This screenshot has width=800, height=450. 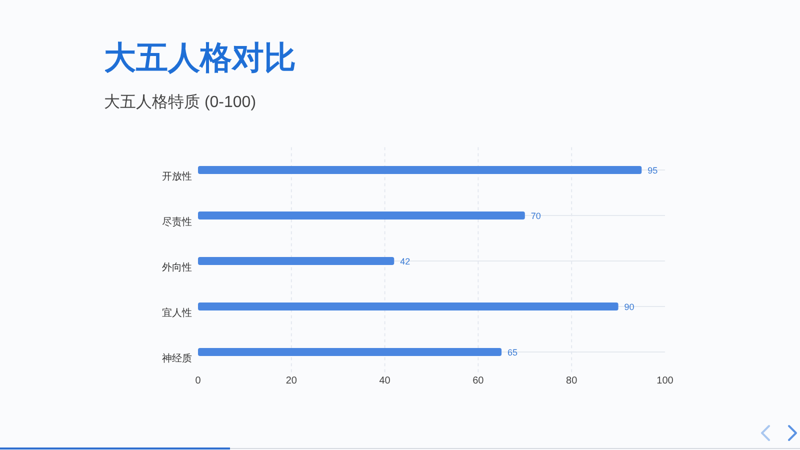 I want to click on x-tick: 40, so click(x=384, y=380).